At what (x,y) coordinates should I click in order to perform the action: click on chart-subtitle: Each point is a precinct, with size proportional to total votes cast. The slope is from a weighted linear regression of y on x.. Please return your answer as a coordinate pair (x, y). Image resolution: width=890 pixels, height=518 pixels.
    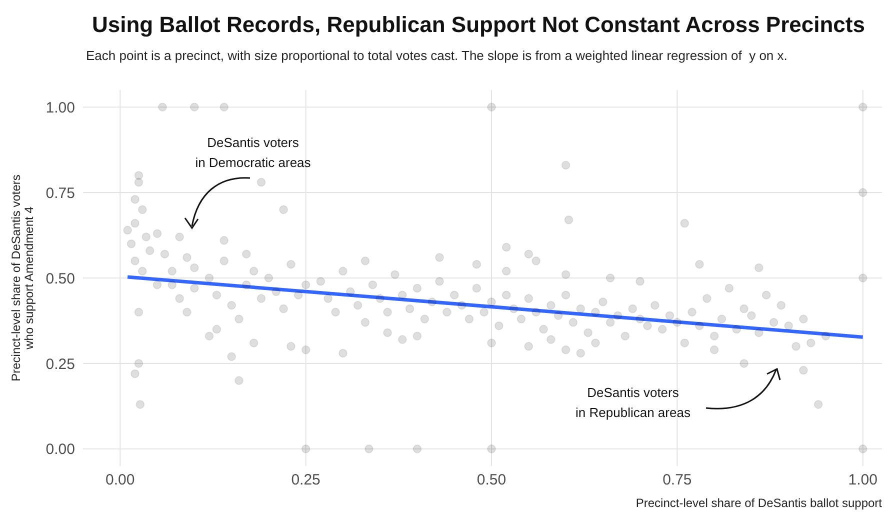
    Looking at the image, I should click on (437, 55).